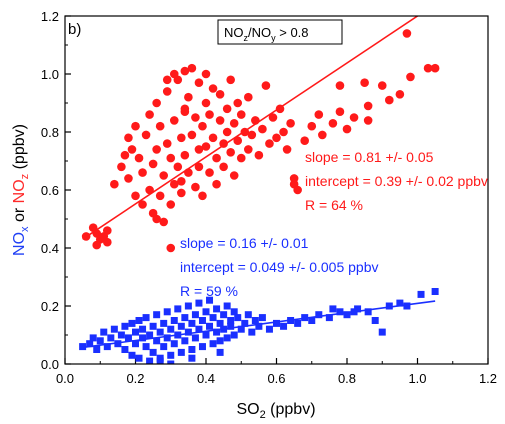 Image resolution: width=505 pixels, height=424 pixels. What do you see at coordinates (488, 378) in the screenshot?
I see `x-tick-label: 1.2` at bounding box center [488, 378].